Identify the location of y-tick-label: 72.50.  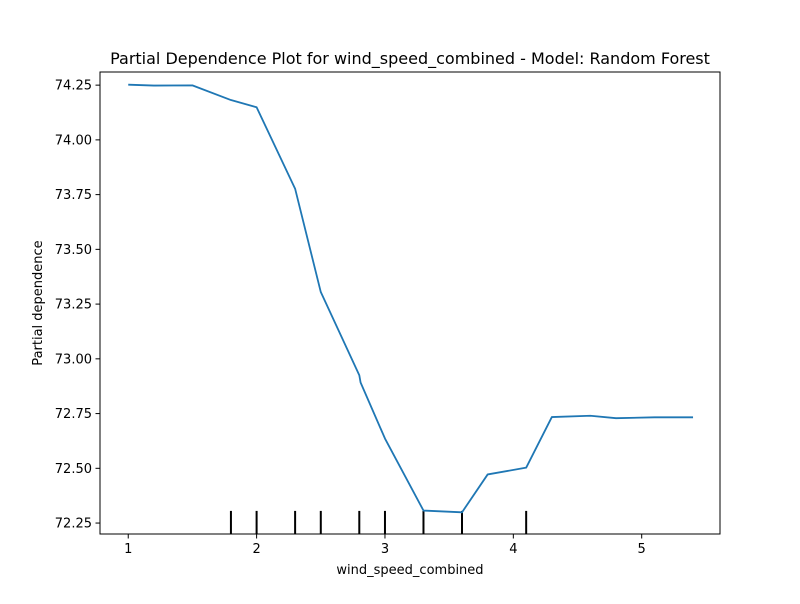
(73, 469).